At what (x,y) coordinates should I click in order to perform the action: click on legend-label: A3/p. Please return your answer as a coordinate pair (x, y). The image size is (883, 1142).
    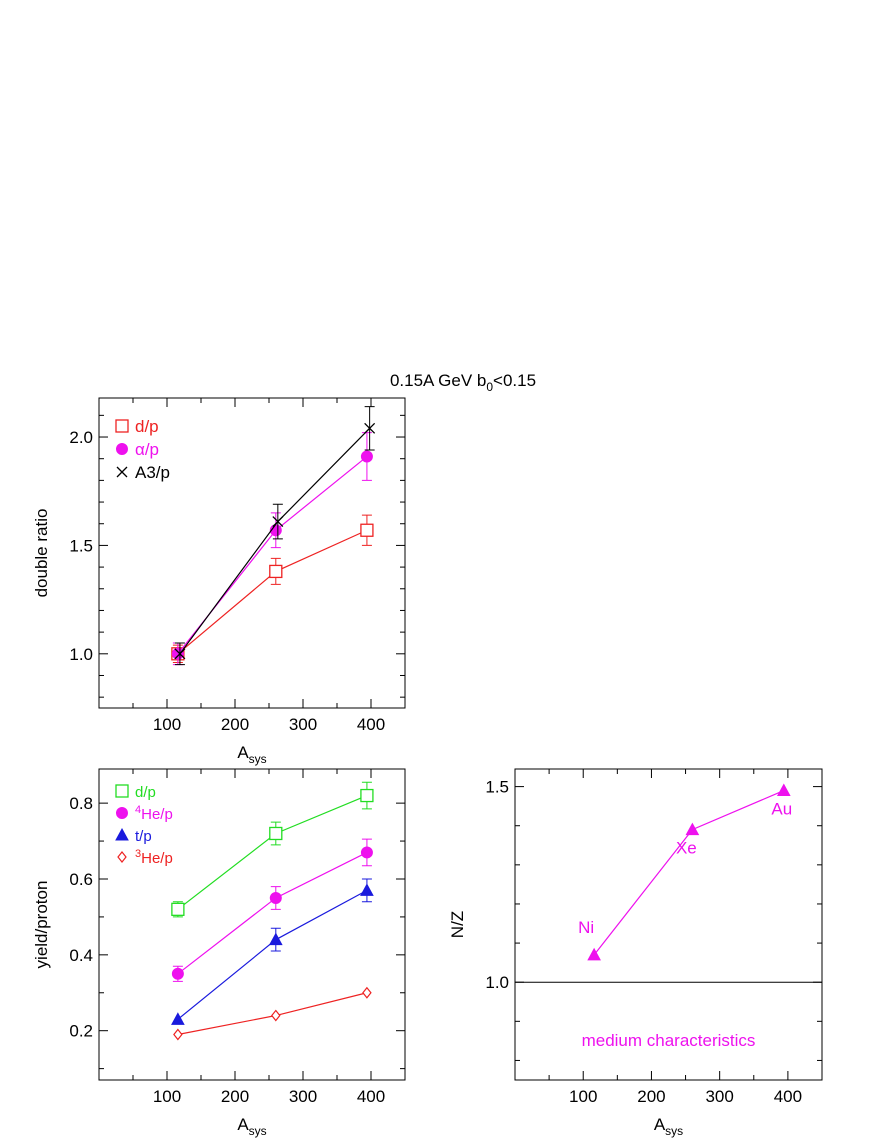
    Looking at the image, I should click on (152, 472).